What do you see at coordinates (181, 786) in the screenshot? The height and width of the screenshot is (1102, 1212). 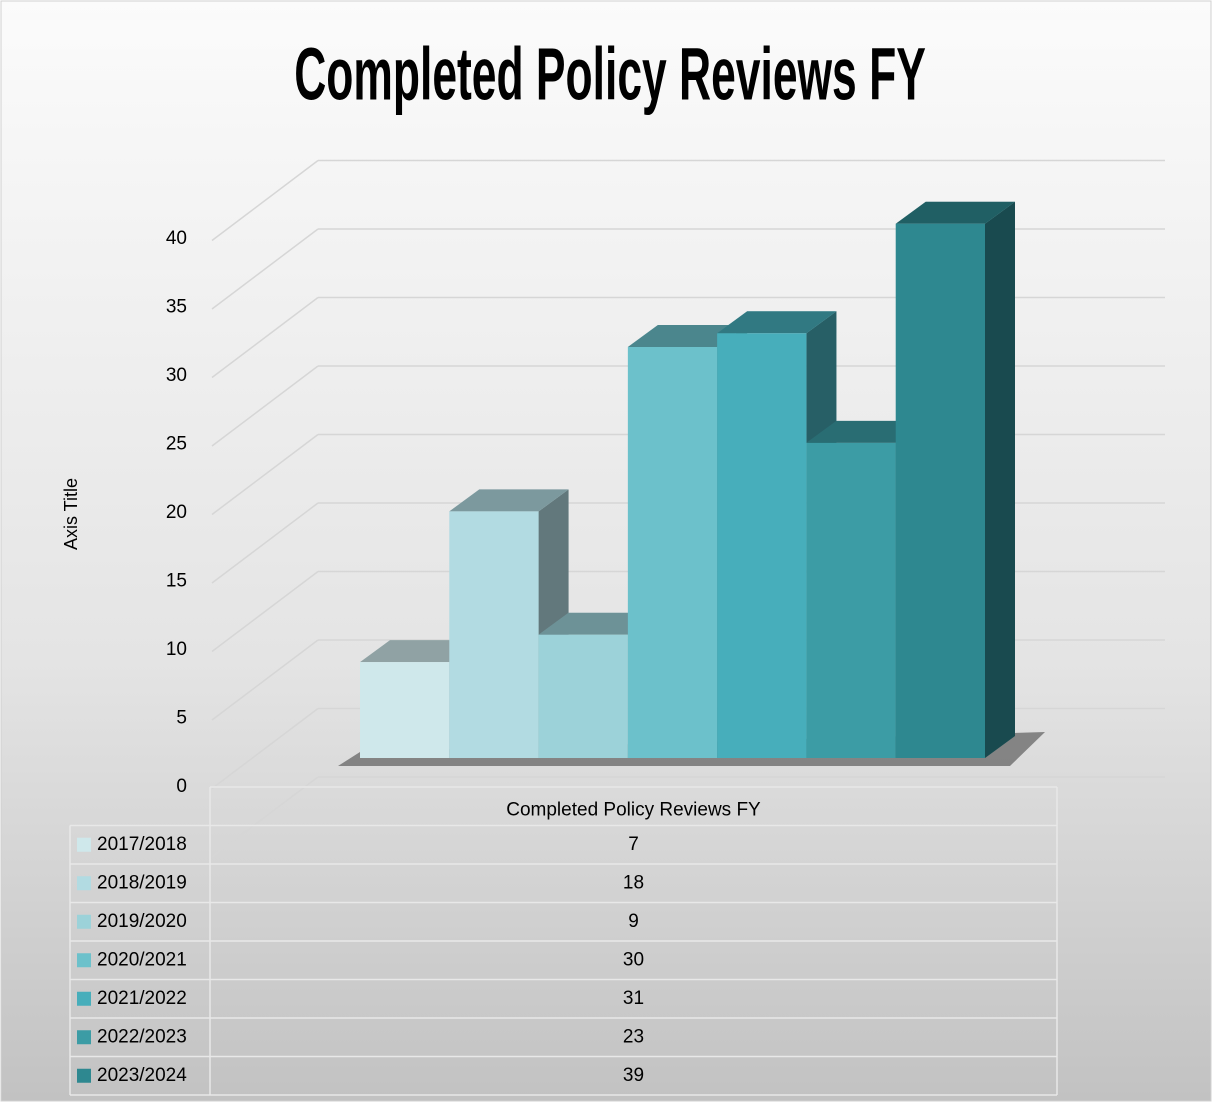 I see `y-tick-label: 0` at bounding box center [181, 786].